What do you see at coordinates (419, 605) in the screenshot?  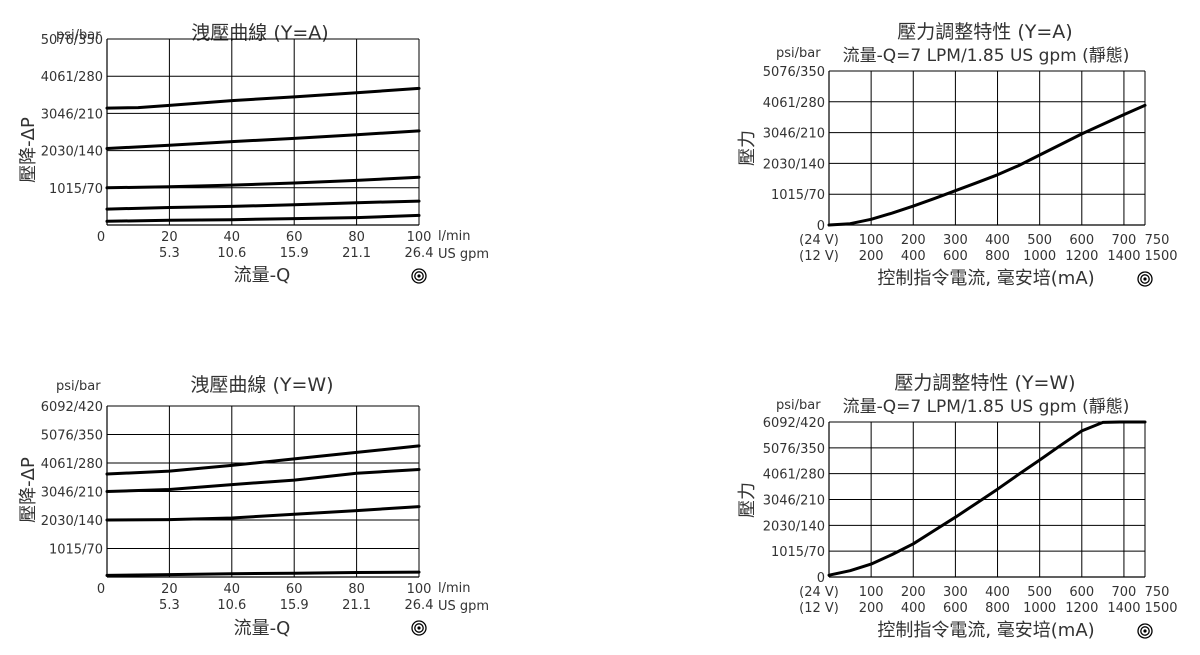 I see `x-tick-label-gpm: 26.4` at bounding box center [419, 605].